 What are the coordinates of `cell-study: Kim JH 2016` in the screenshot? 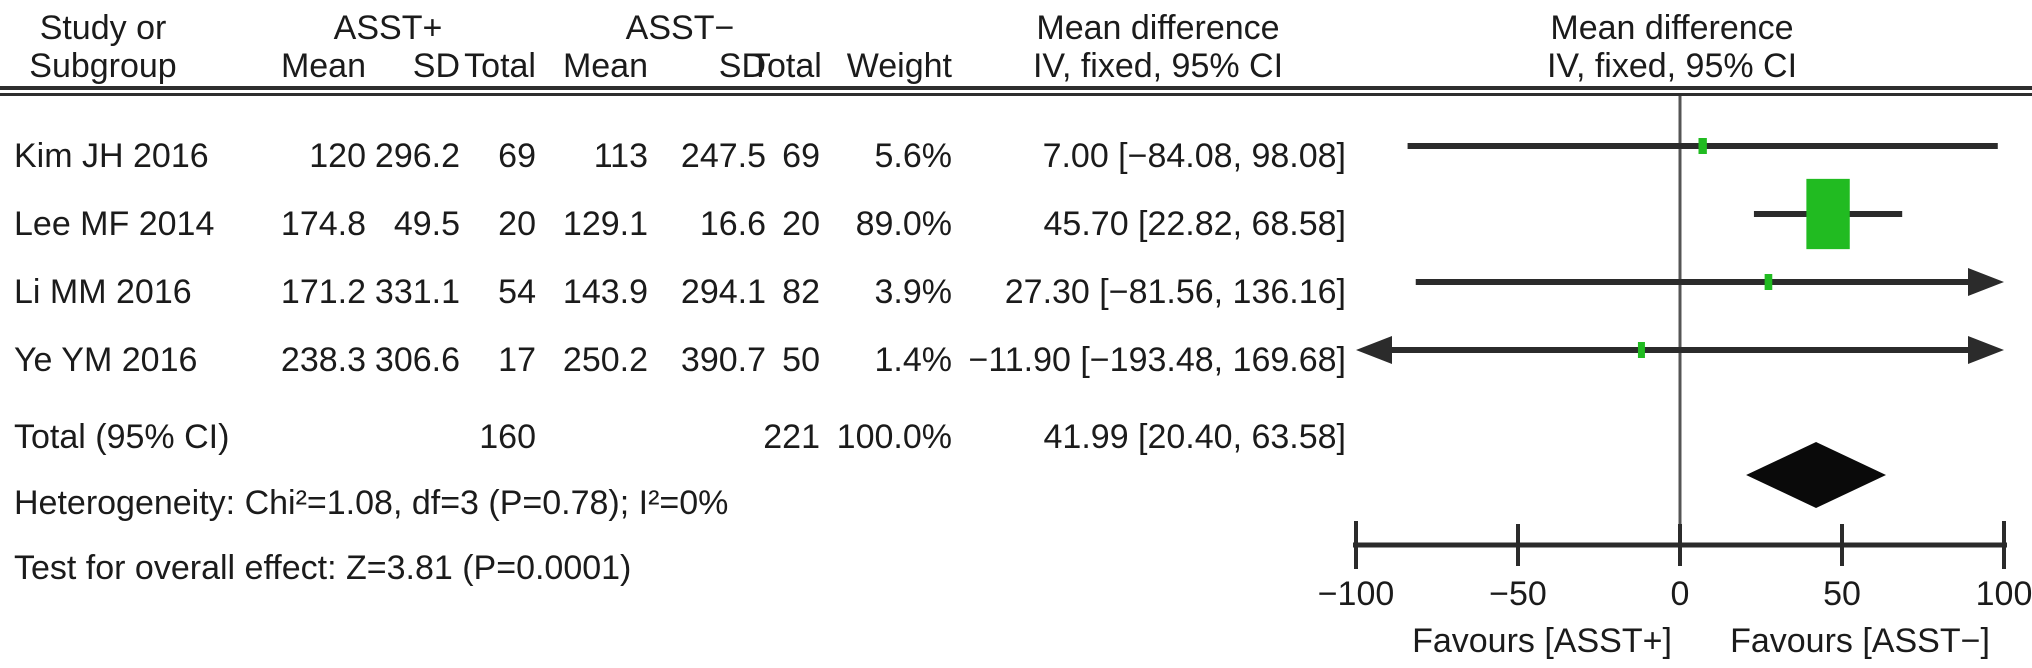 It's located at (111, 156).